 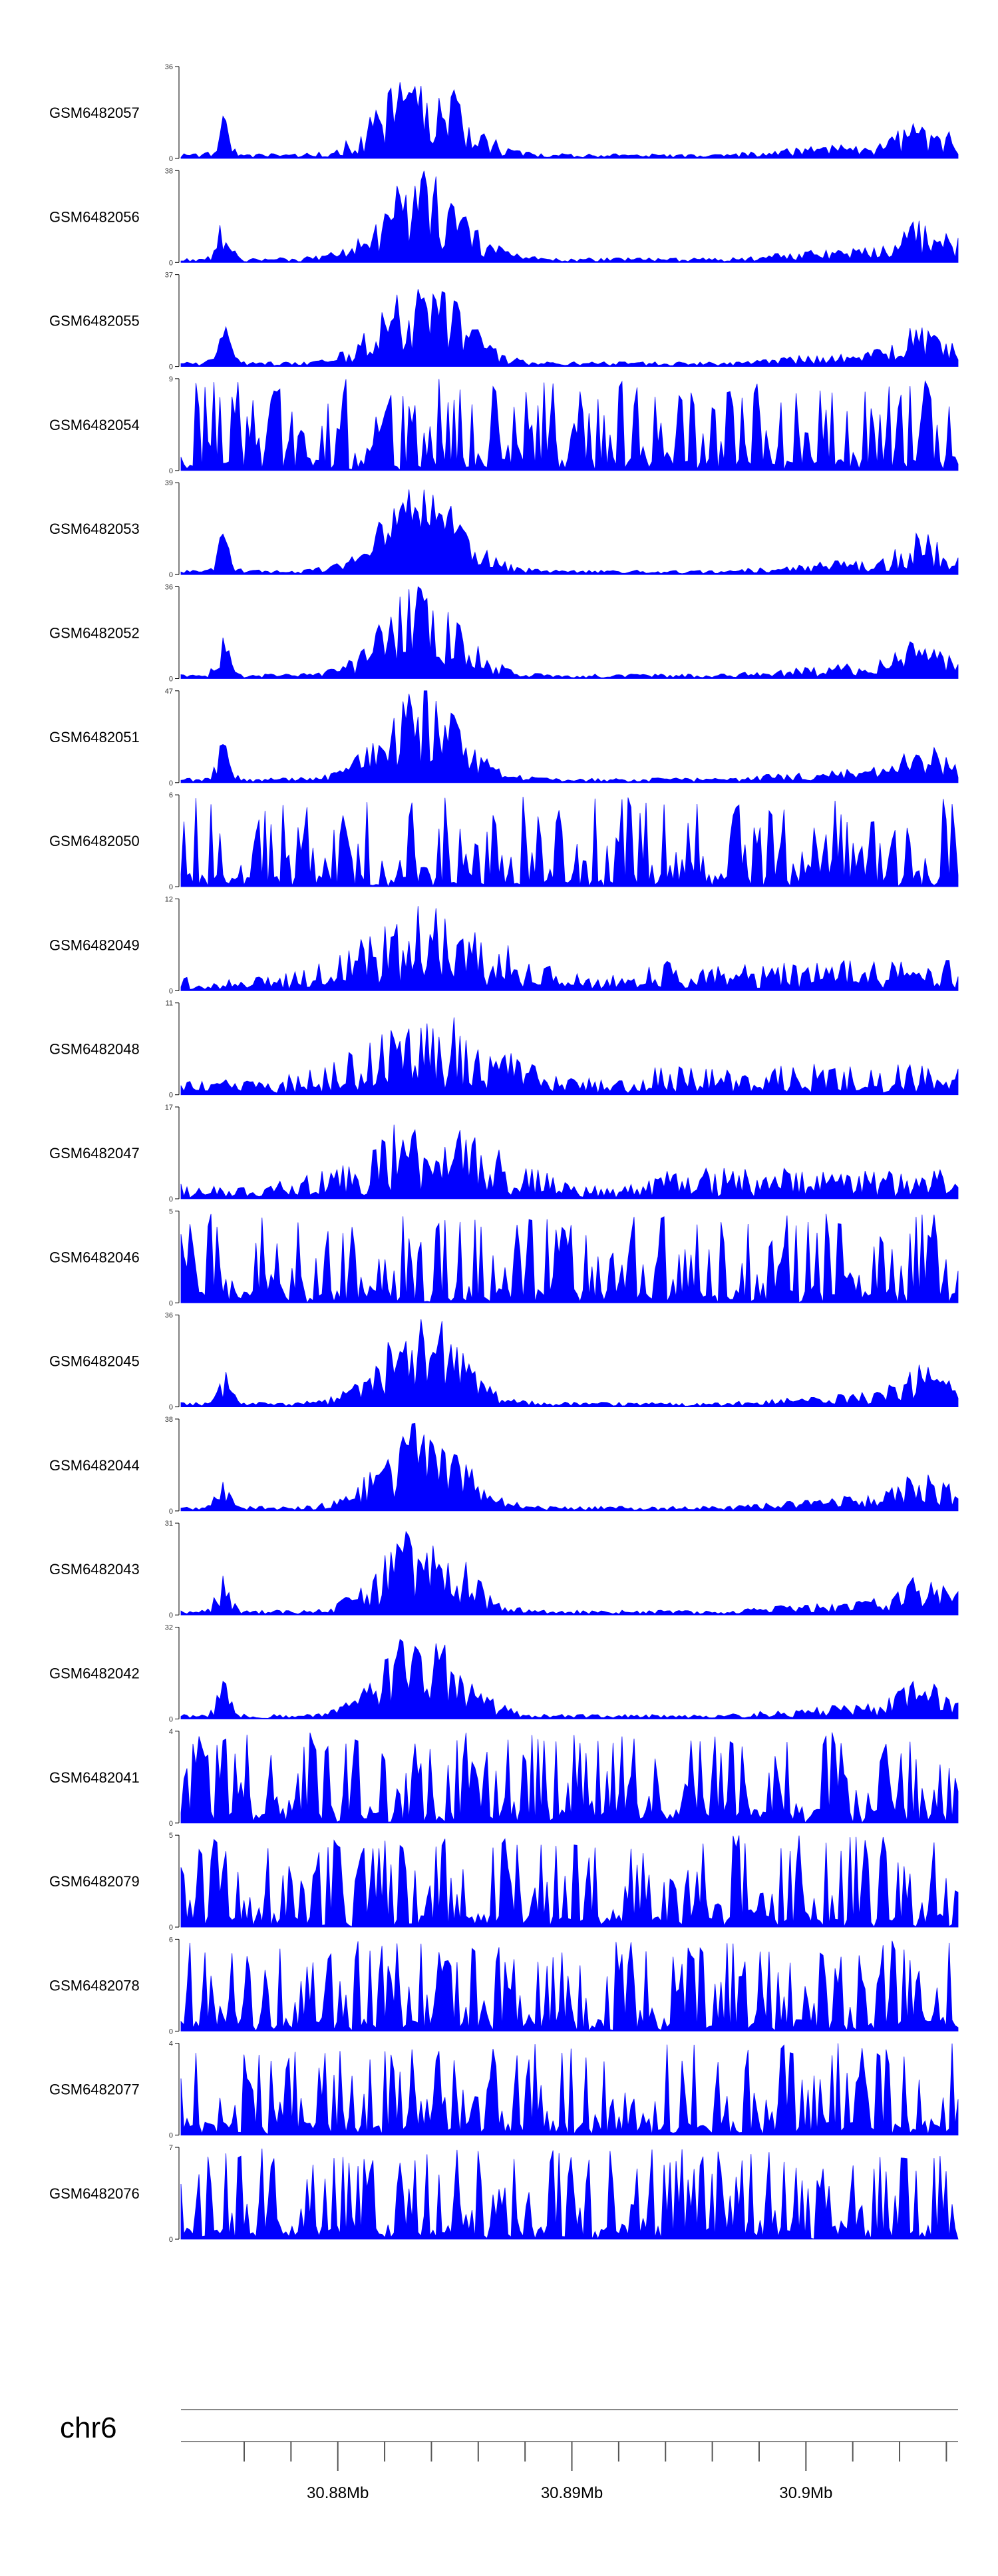 I want to click on track-label: GSM6482051, so click(x=94, y=737).